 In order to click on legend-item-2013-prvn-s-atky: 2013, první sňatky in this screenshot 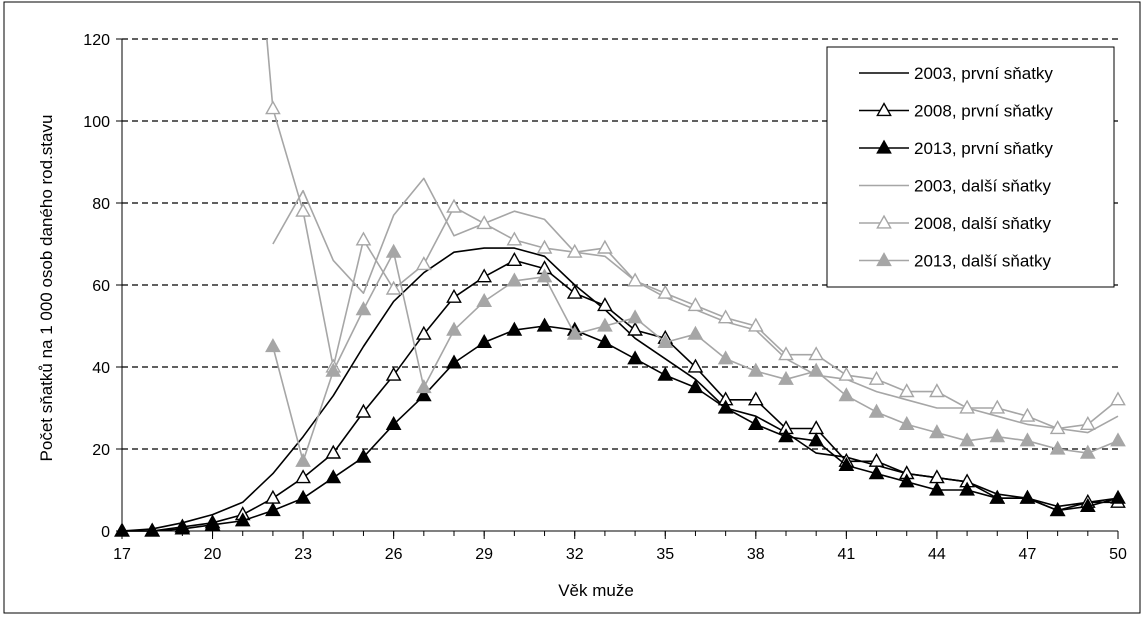, I will do `click(956, 148)`.